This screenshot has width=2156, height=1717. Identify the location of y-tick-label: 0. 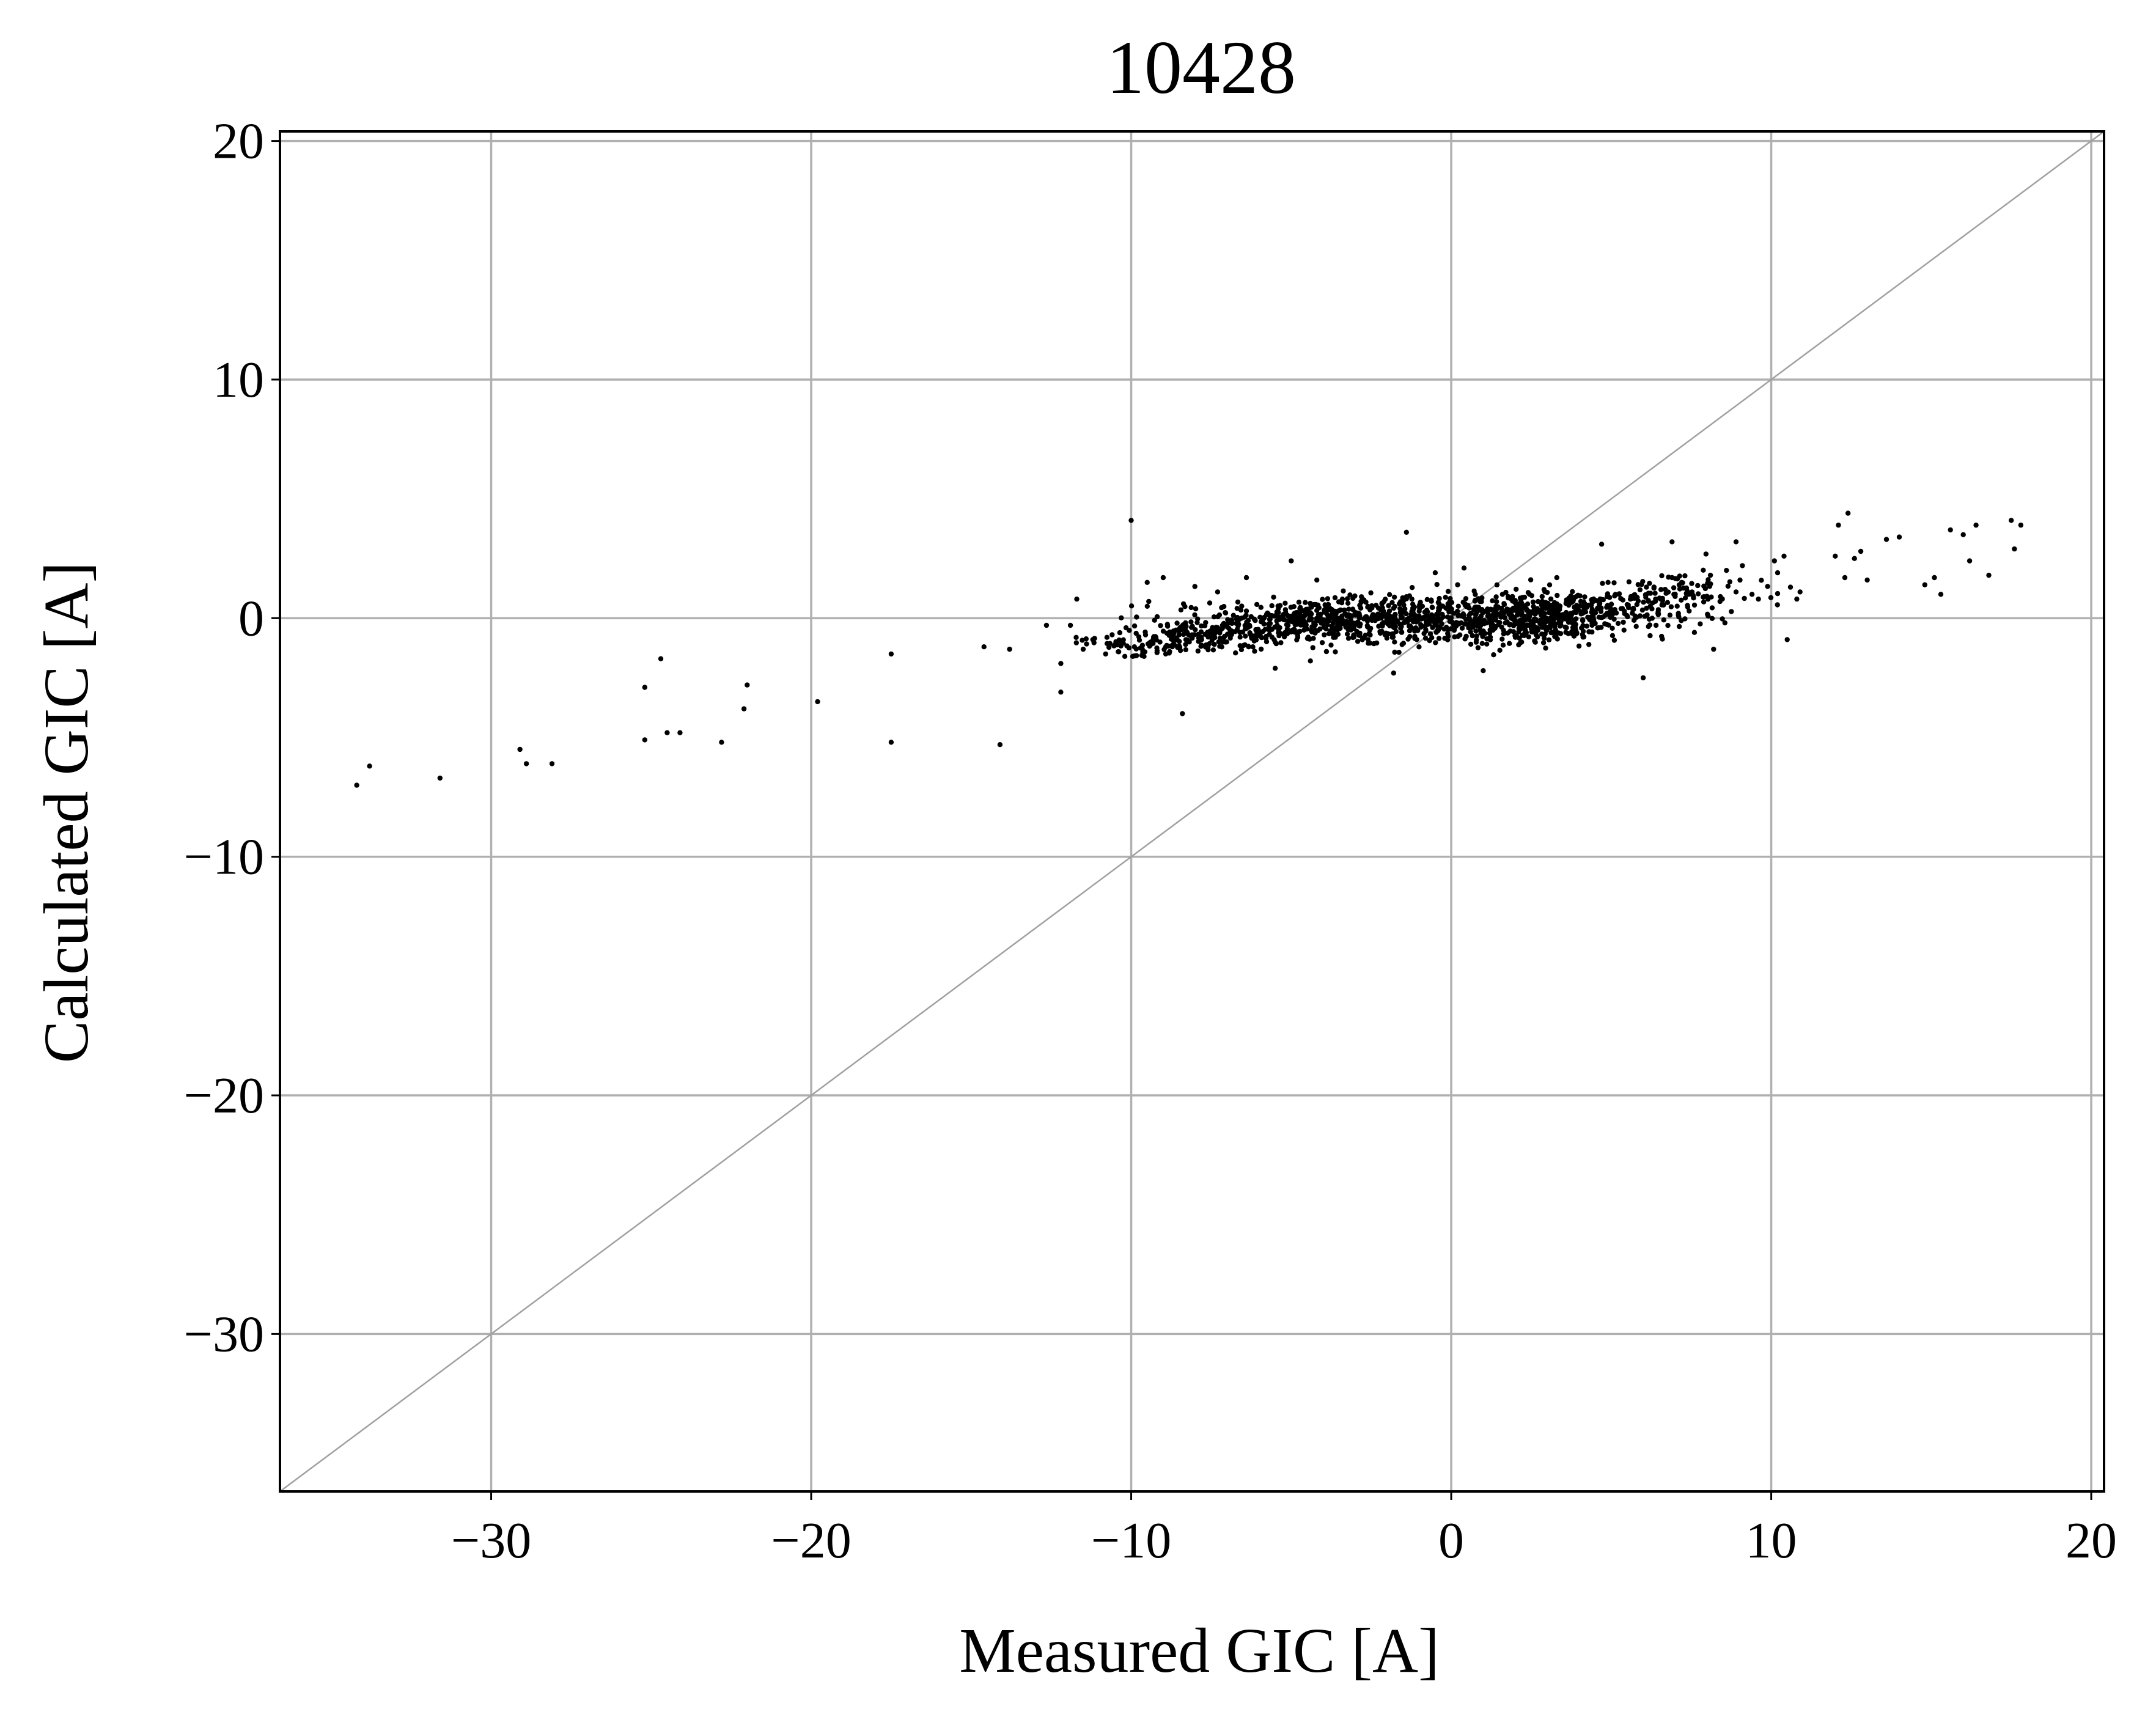
(251, 619).